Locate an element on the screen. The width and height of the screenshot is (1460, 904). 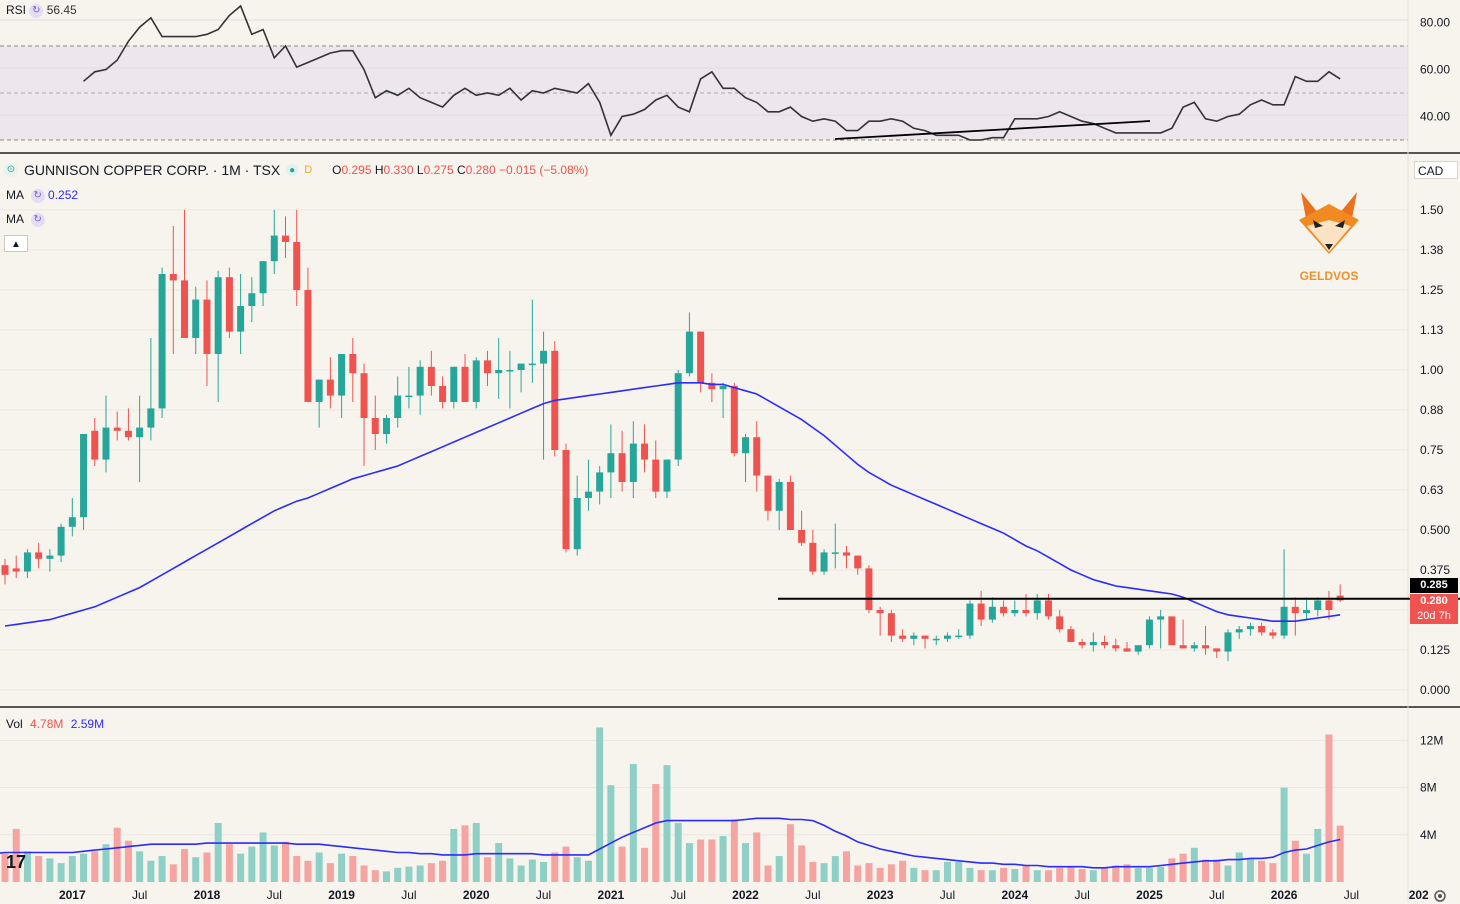
price-axis-label: 0.500 is located at coordinates (1435, 530).